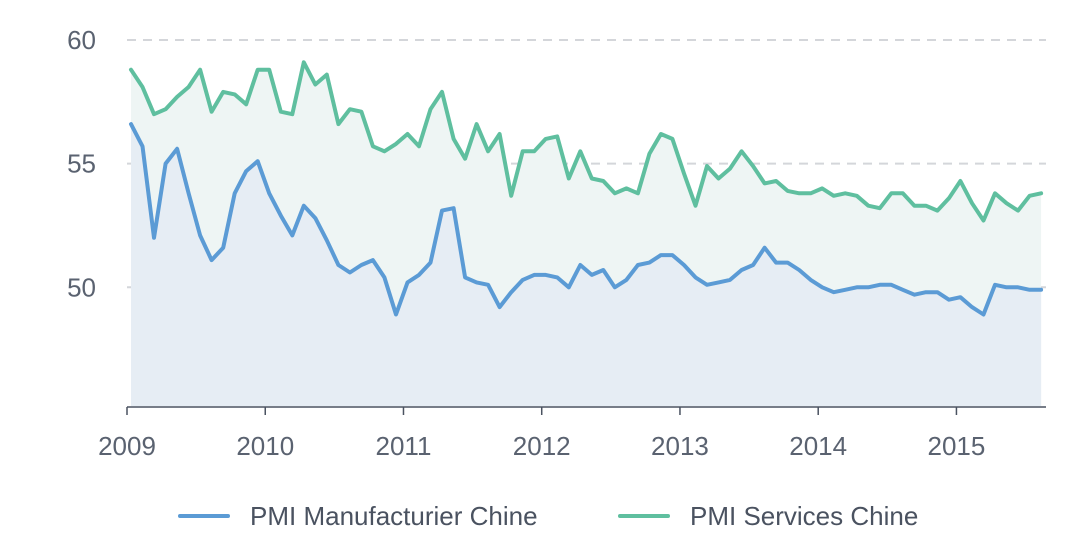 The height and width of the screenshot is (547, 1081). Describe the element at coordinates (680, 446) in the screenshot. I see `x-tick-label-2013: 2013` at that location.